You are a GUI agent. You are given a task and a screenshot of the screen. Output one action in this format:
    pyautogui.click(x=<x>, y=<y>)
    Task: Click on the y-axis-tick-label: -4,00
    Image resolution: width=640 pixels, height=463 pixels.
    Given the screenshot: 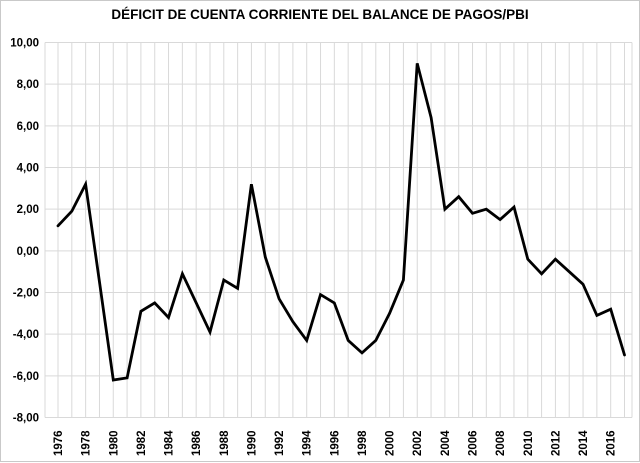 What is the action you would take?
    pyautogui.click(x=26, y=335)
    